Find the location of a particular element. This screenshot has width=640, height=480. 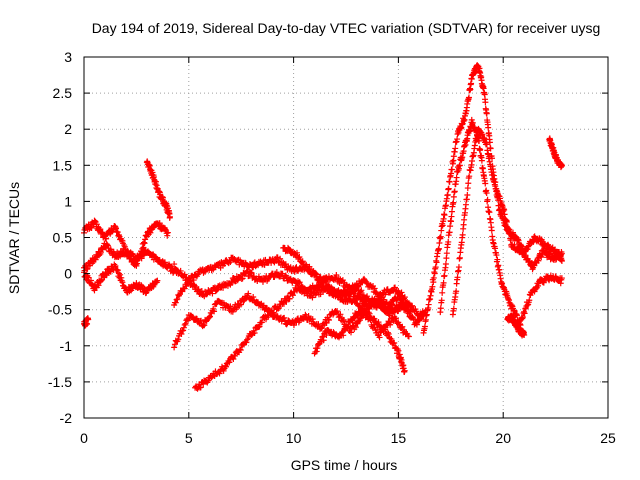

x-tick-label: 5 is located at coordinates (189, 438).